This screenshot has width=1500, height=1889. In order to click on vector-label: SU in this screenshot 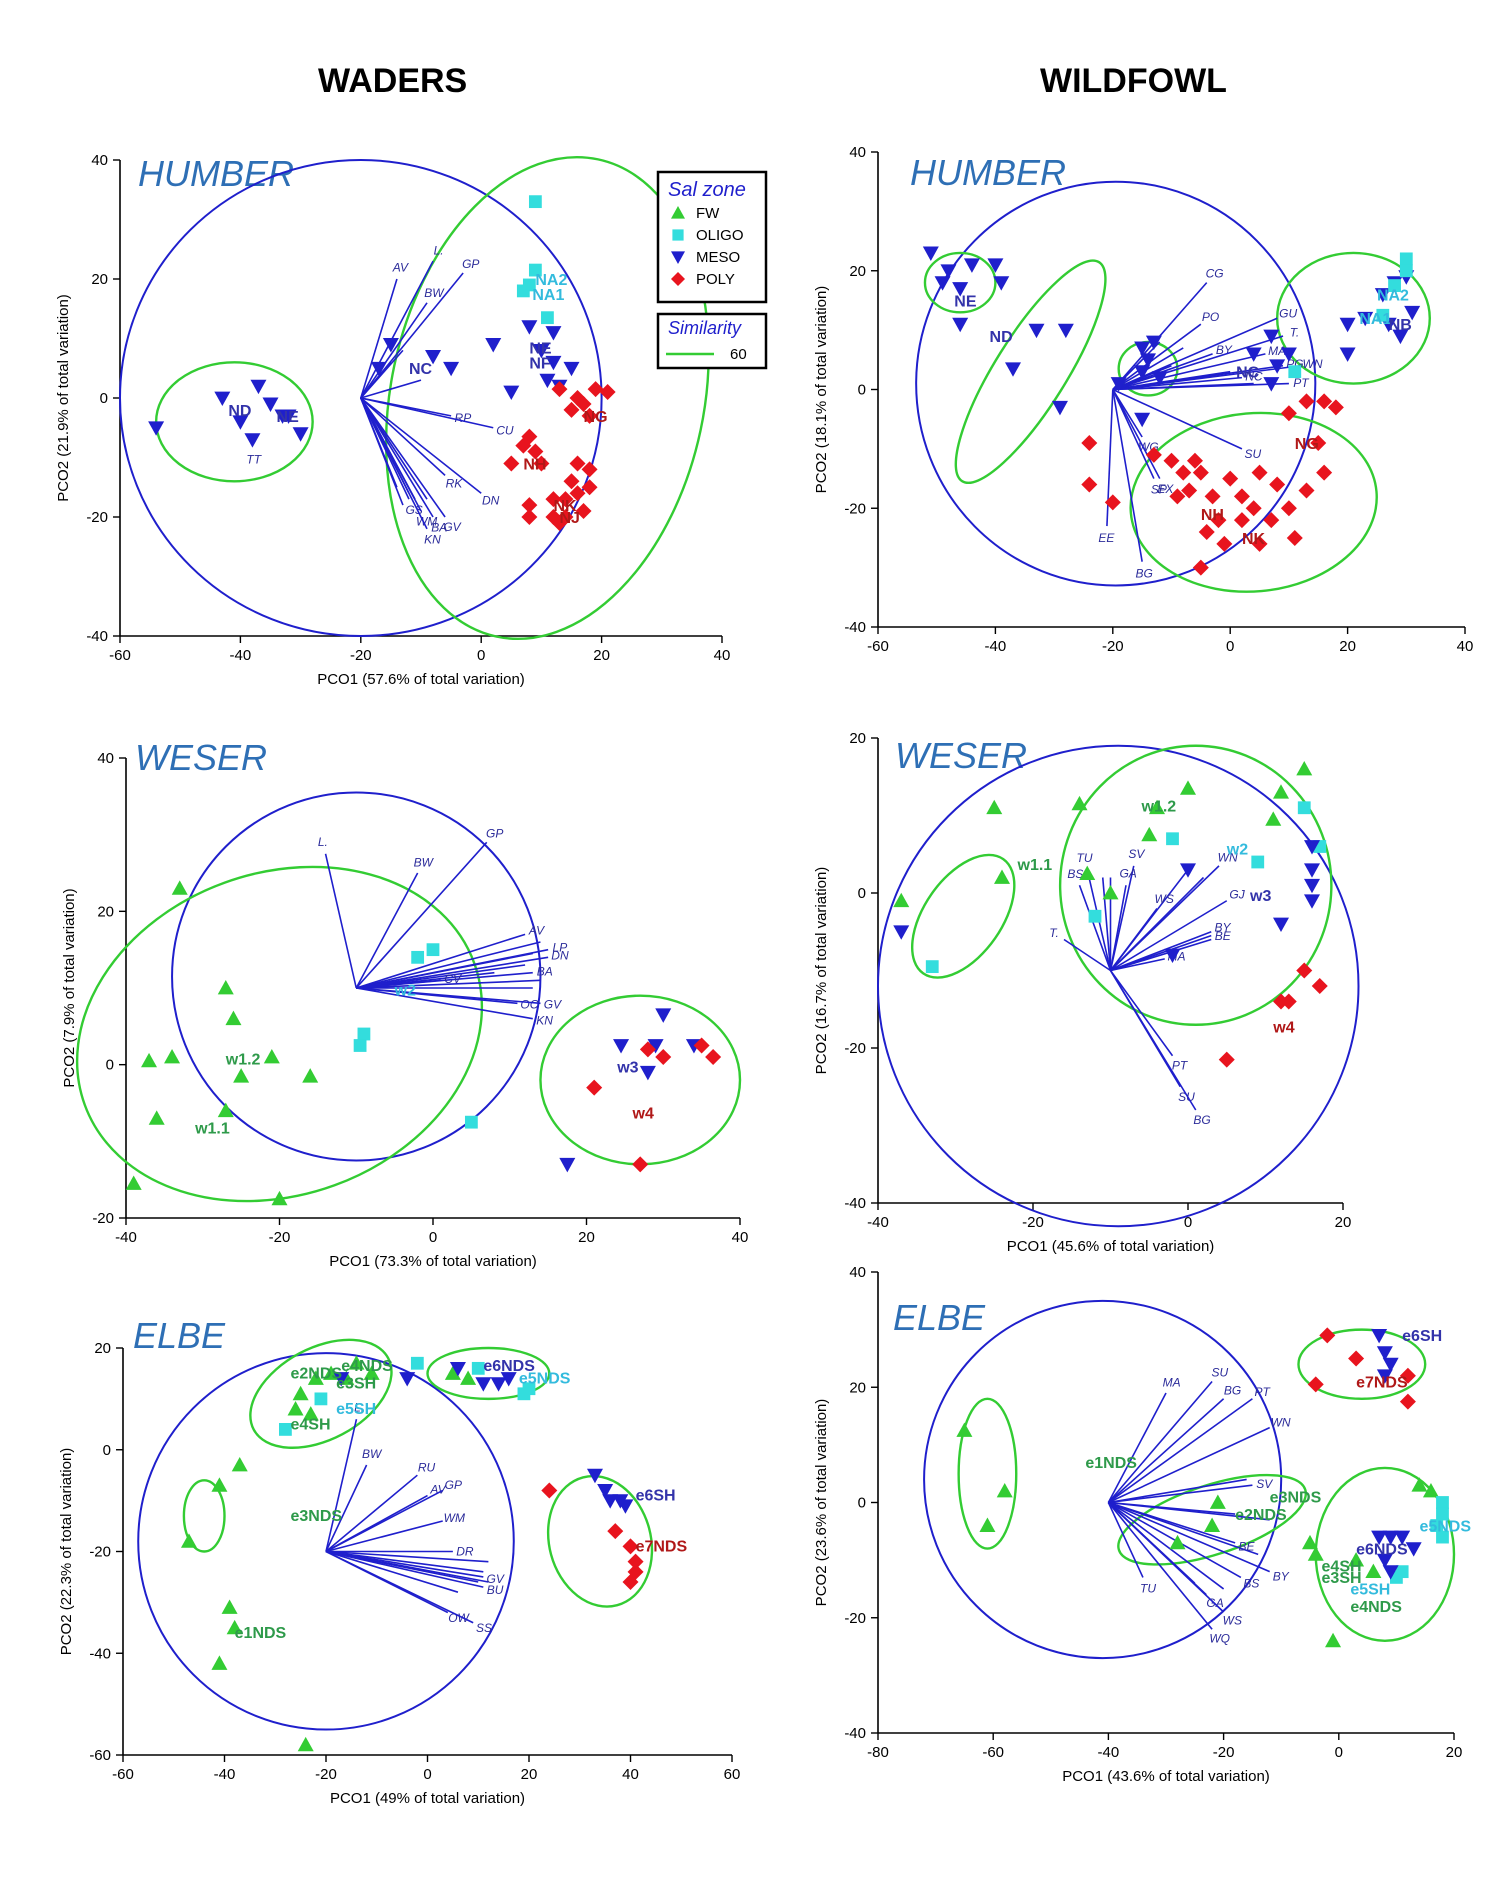, I will do `click(1253, 454)`.